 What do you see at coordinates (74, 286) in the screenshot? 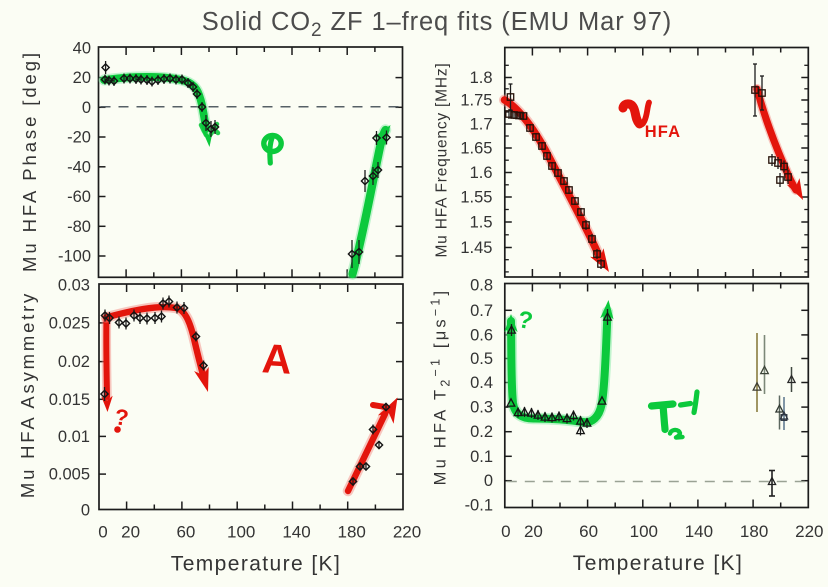
I see `svg-text: 0.03` at bounding box center [74, 286].